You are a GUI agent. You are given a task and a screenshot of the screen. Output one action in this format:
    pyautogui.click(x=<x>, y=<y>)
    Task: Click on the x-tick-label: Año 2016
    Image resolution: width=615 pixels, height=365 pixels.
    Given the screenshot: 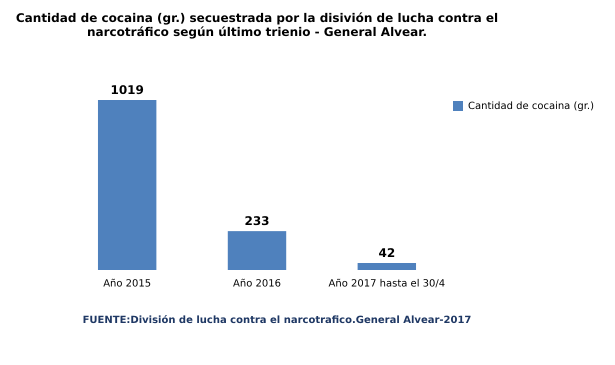 What is the action you would take?
    pyautogui.click(x=257, y=284)
    